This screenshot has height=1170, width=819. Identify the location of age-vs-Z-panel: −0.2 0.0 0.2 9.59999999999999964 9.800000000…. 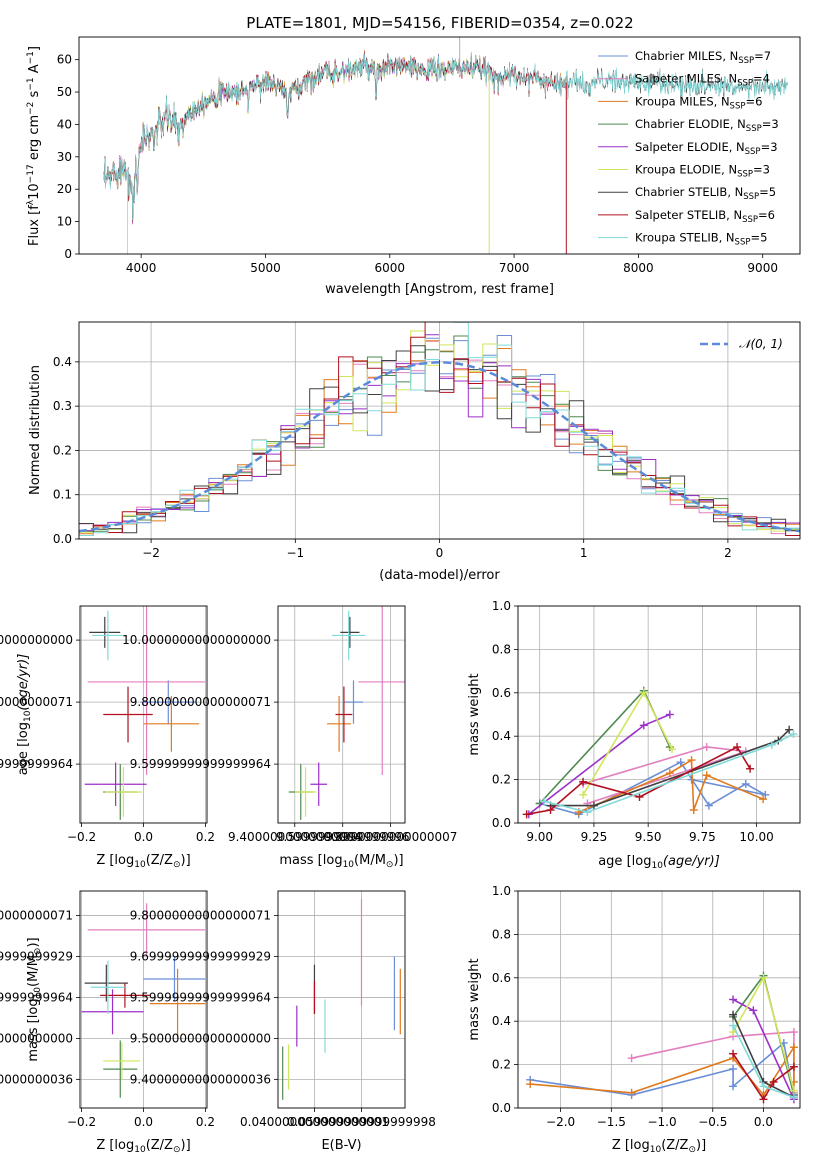
(107, 737).